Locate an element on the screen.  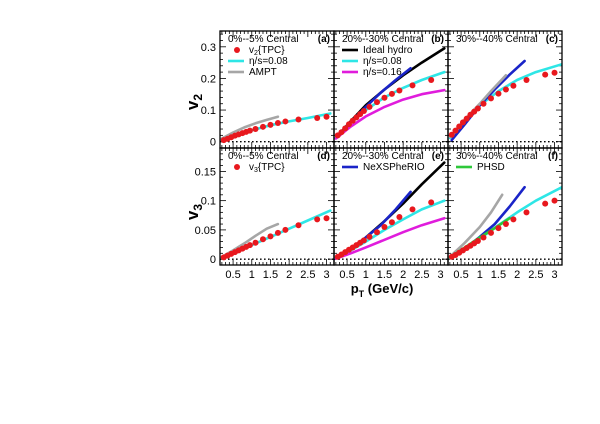
legend-label: Ideal hydro is located at coordinates (388, 50).